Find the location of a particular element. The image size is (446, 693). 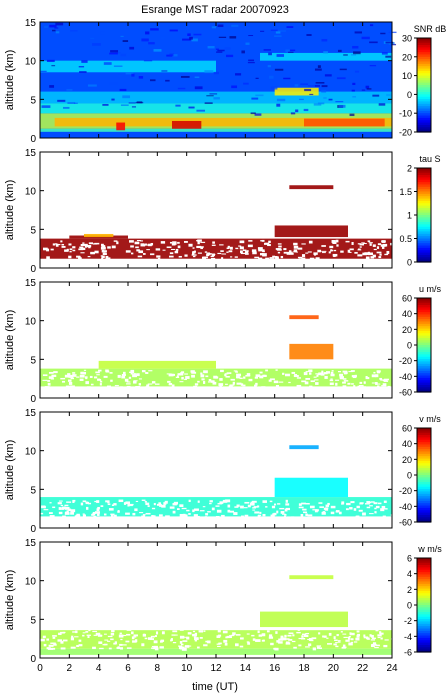

colorbar-tick-label: -6 is located at coordinates (408, 653).